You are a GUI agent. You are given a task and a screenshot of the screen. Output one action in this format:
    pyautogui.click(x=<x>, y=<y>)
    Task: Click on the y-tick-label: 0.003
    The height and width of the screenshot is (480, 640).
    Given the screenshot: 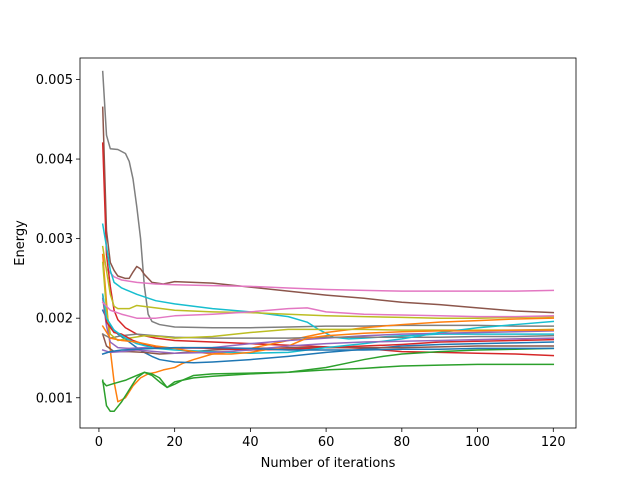 What is the action you would take?
    pyautogui.click(x=54, y=239)
    